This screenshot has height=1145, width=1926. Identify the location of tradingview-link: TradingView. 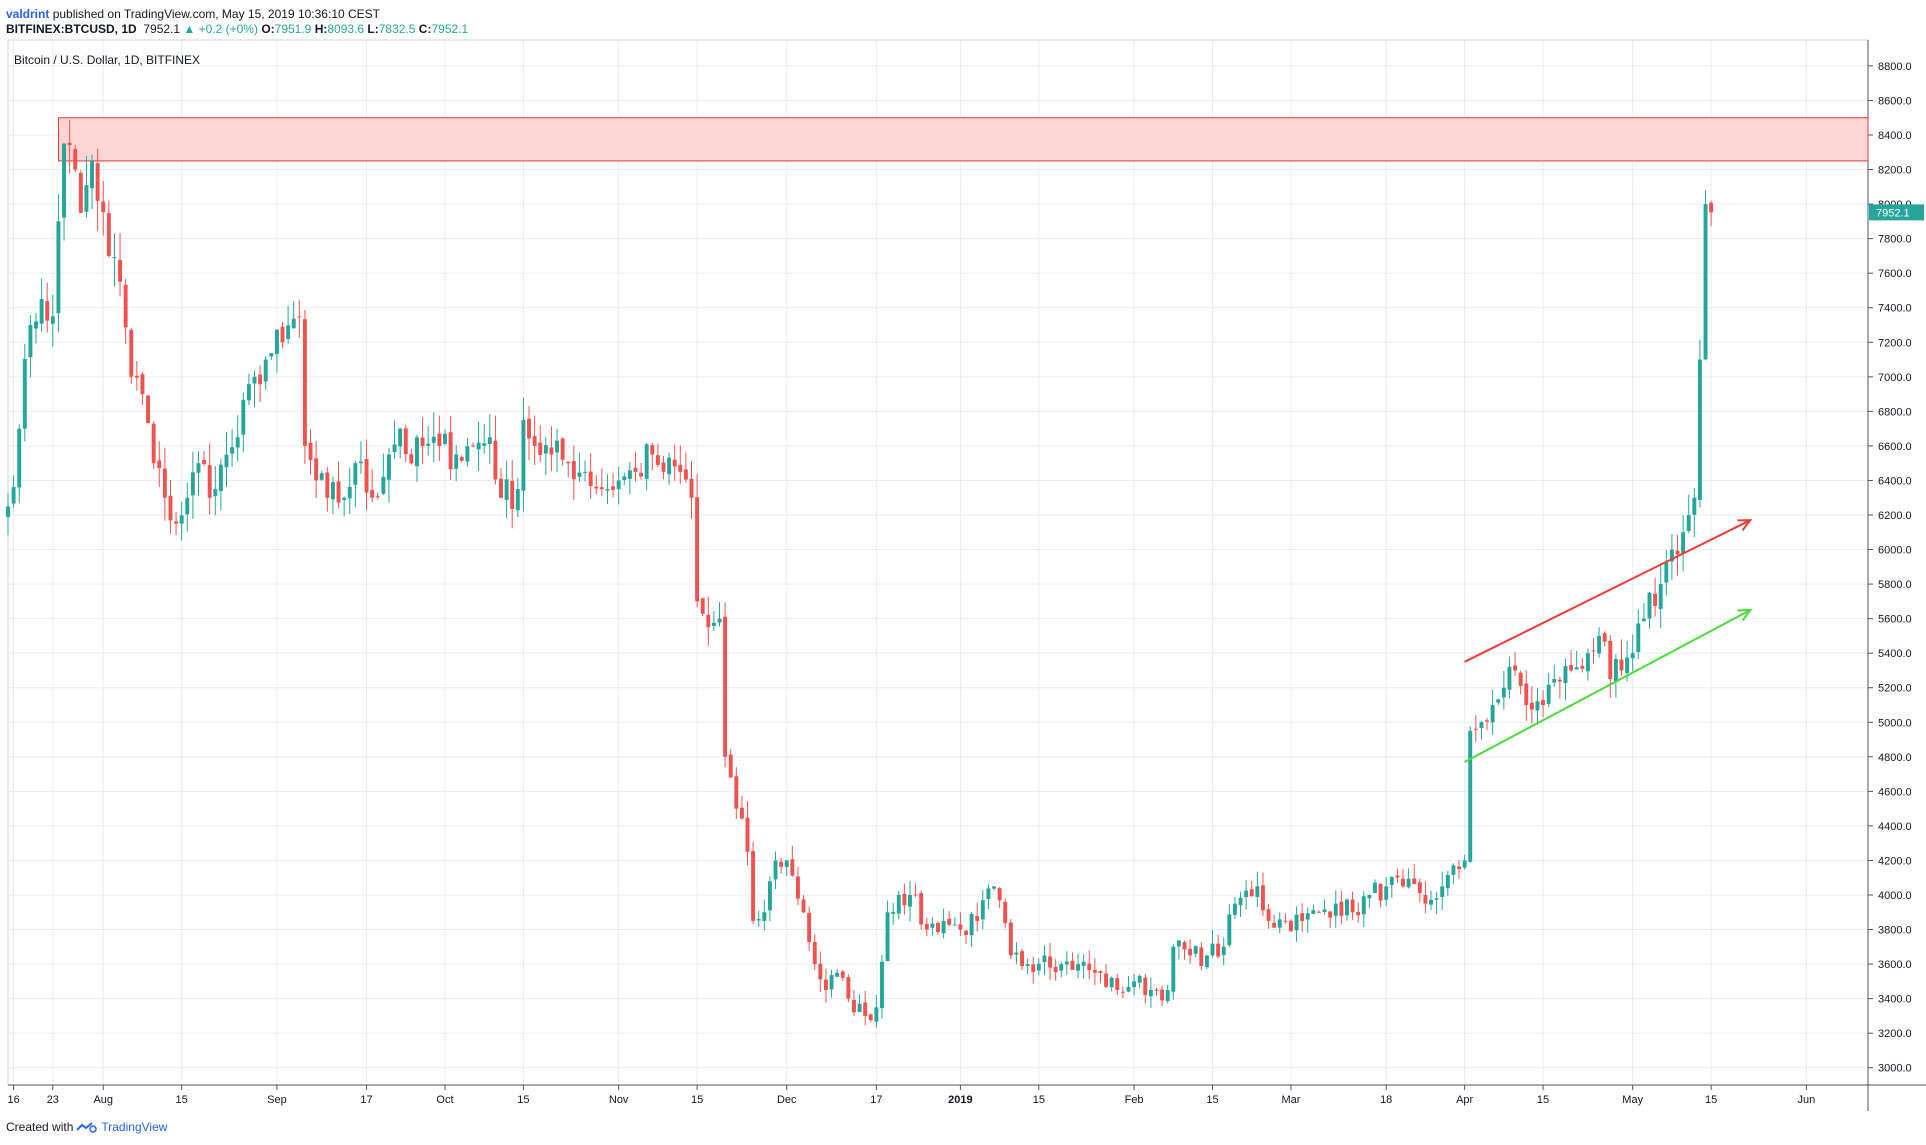
(134, 1127).